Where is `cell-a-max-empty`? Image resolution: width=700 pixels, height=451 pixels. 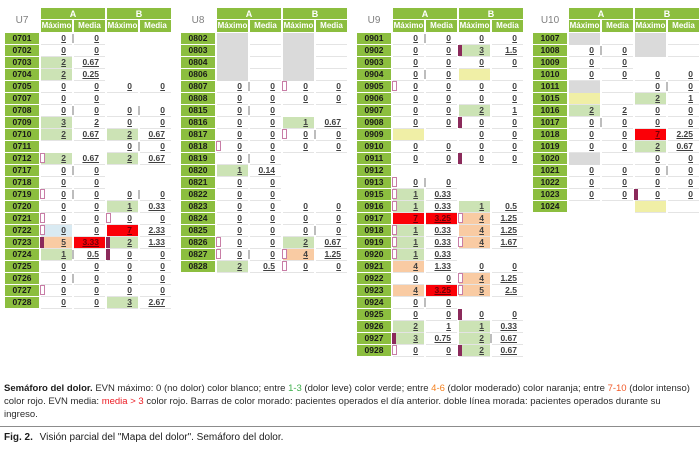
cell-a-max-empty is located at coordinates (408, 171).